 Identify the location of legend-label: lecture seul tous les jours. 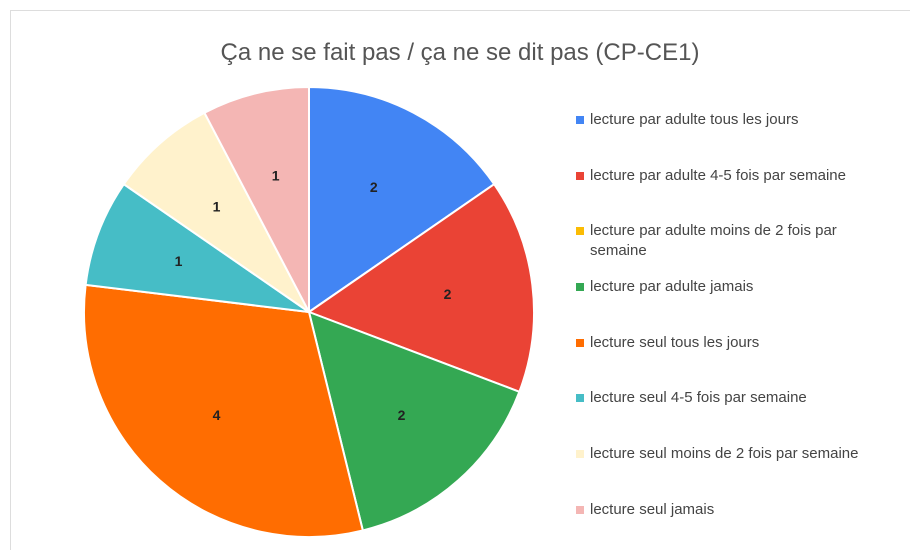
(675, 342).